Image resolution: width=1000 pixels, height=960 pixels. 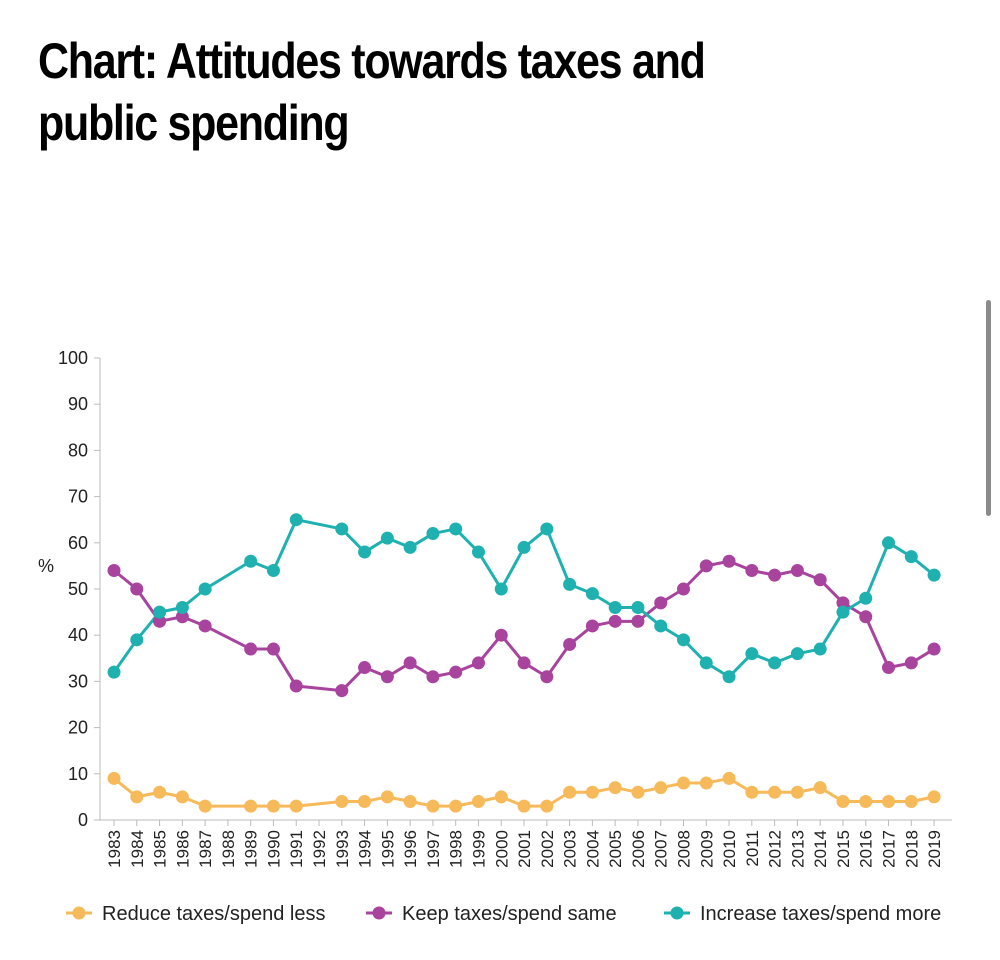 I want to click on x-tick-label: 2007, so click(x=661, y=849).